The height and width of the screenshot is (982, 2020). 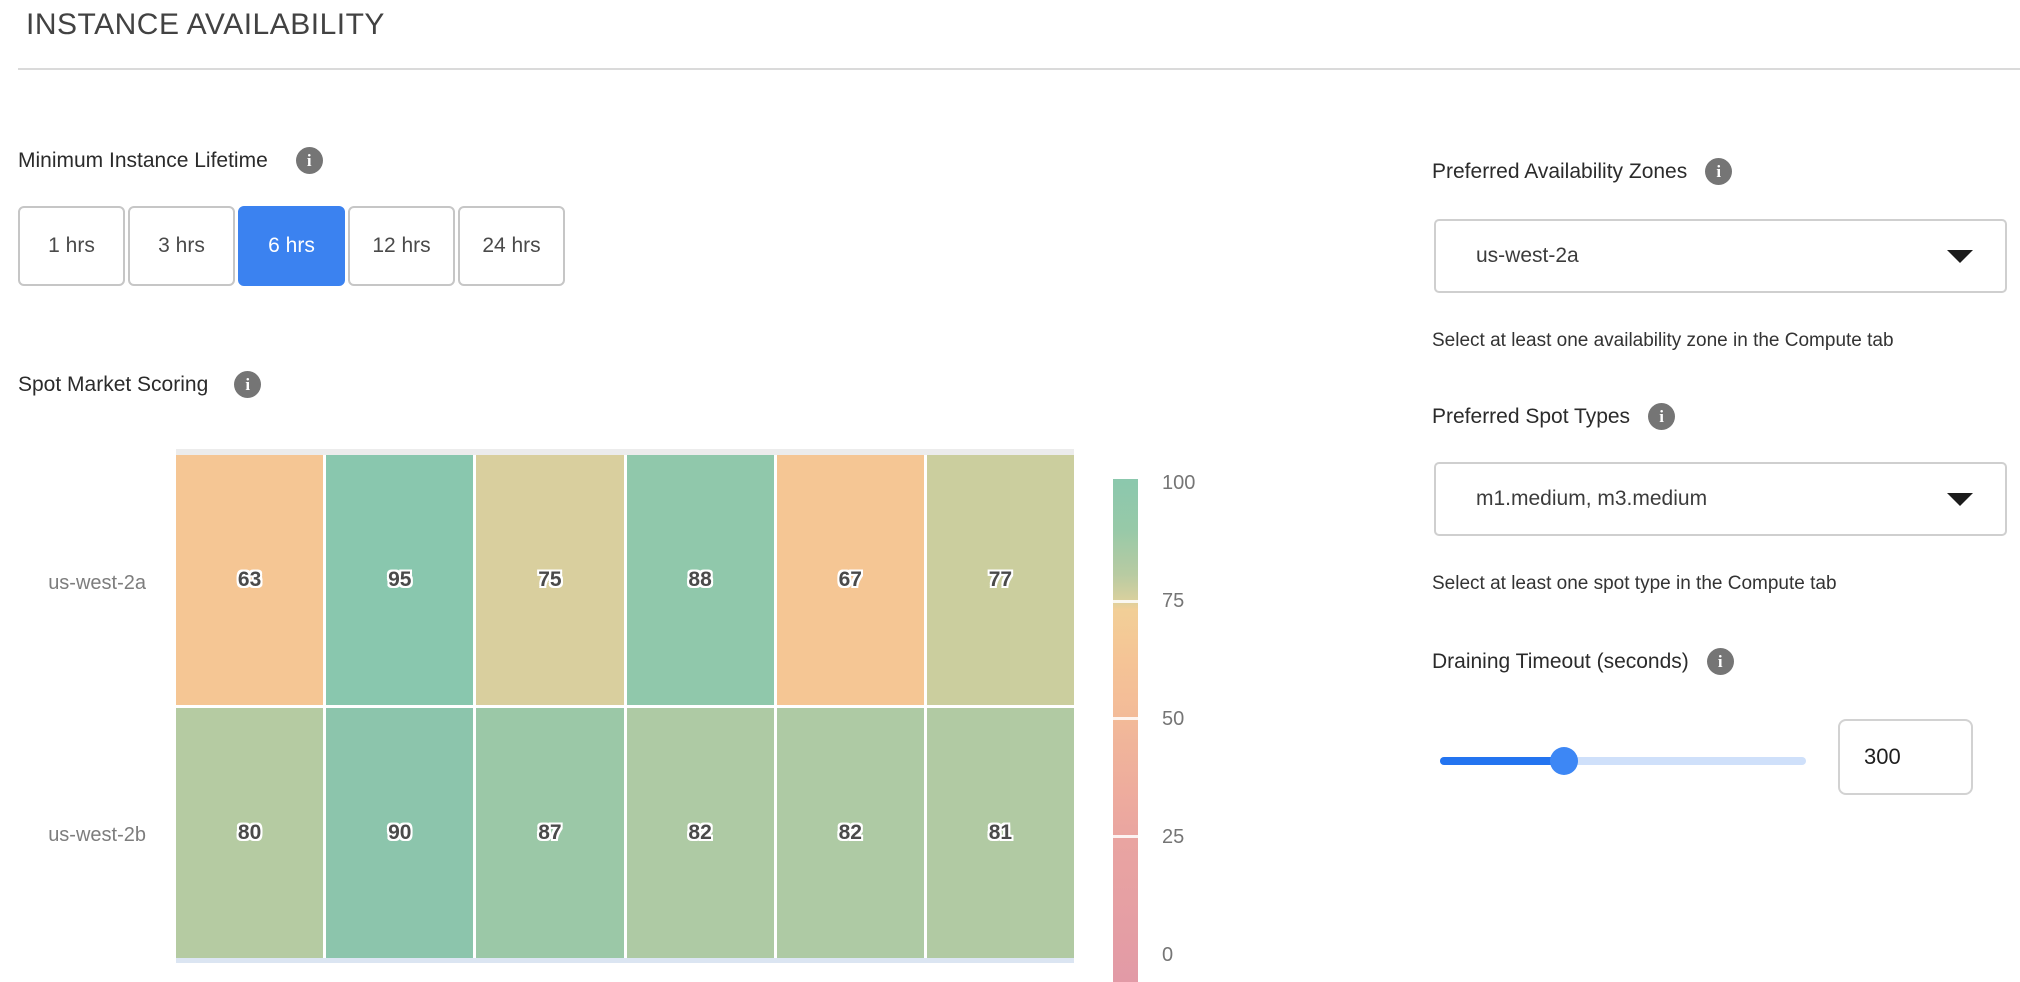 I want to click on heatmap-cell: 88, so click(x=700, y=580).